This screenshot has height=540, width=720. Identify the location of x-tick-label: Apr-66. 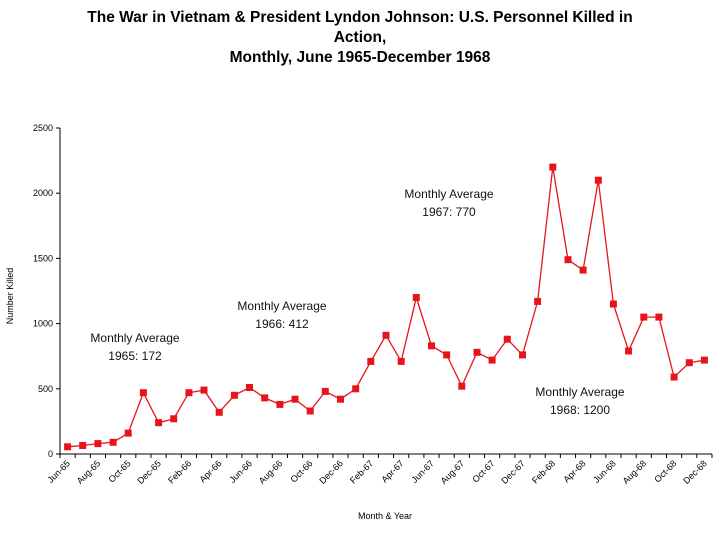
(210, 471).